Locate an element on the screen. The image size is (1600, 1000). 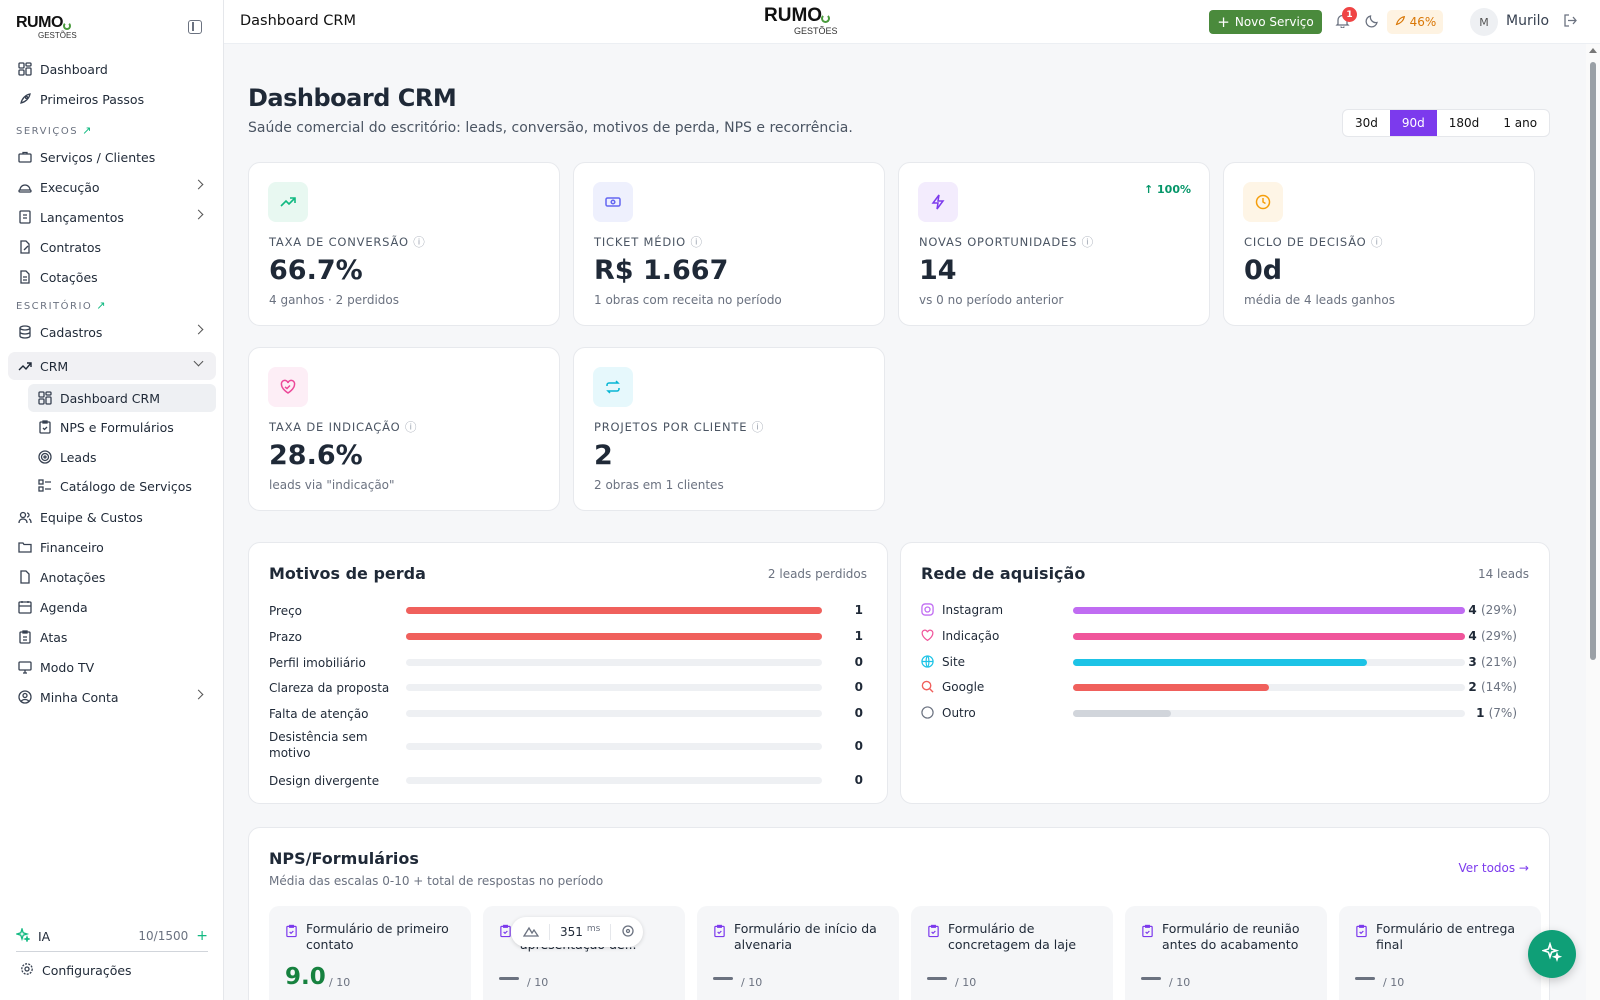
rocket-icon is located at coordinates (1400, 22).